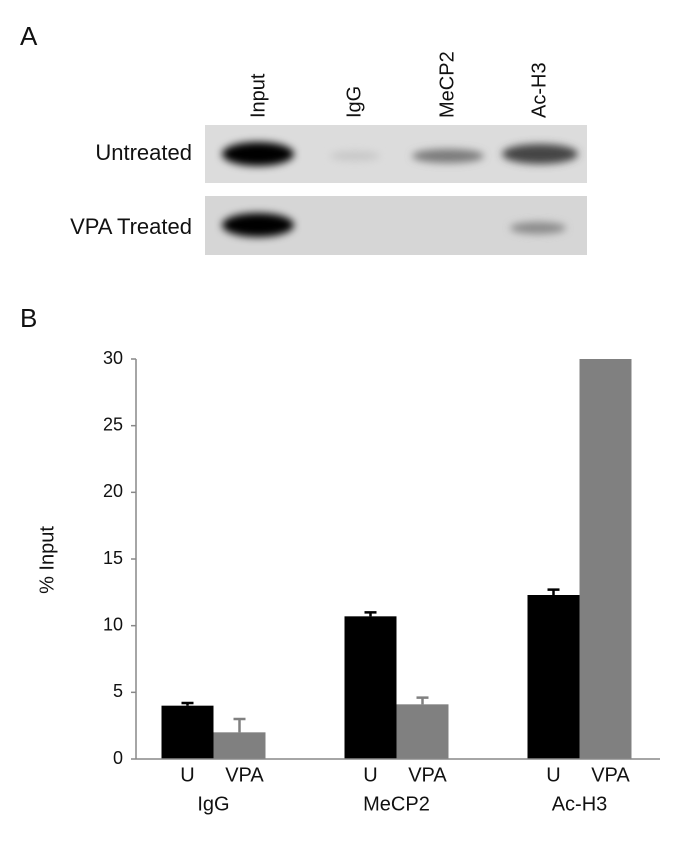 The width and height of the screenshot is (685, 842). What do you see at coordinates (258, 95) in the screenshot?
I see `lane-label: Input` at bounding box center [258, 95].